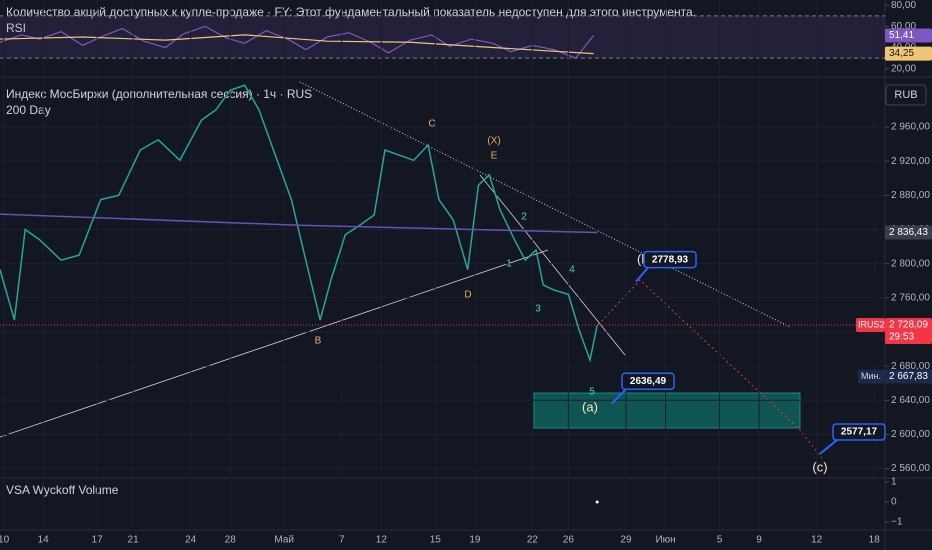 Image resolution: width=932 pixels, height=550 pixels. Describe the element at coordinates (910, 366) in the screenshot. I see `y-tick-label: 2 680,00` at that location.